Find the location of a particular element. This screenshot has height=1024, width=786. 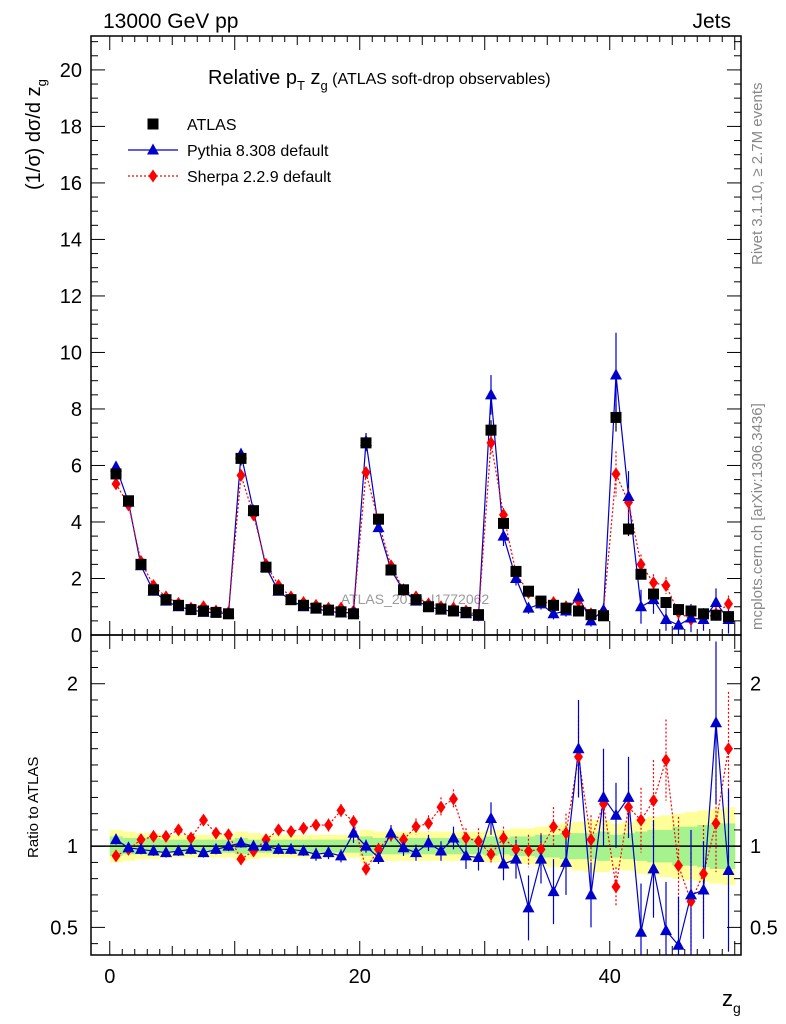

ratio-tick-label-left: 0.5 is located at coordinates (64, 928).